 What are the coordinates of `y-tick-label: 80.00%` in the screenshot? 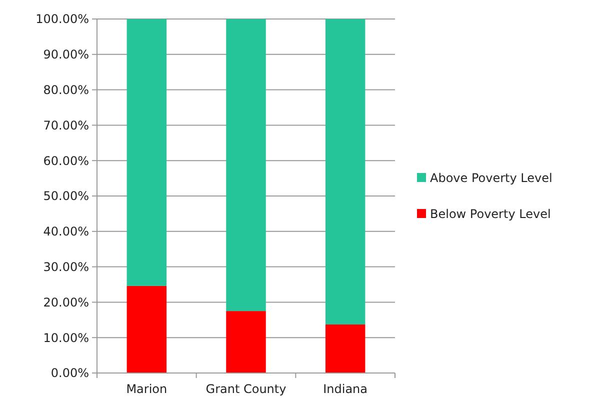 It's located at (66, 90).